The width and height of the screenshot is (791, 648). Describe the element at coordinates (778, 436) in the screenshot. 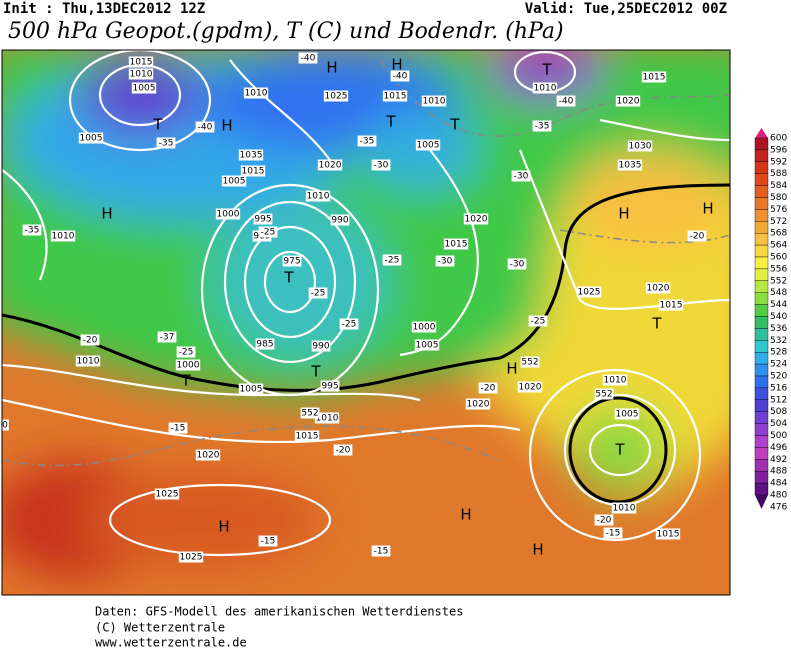

I see `colorbar-label: 500` at that location.